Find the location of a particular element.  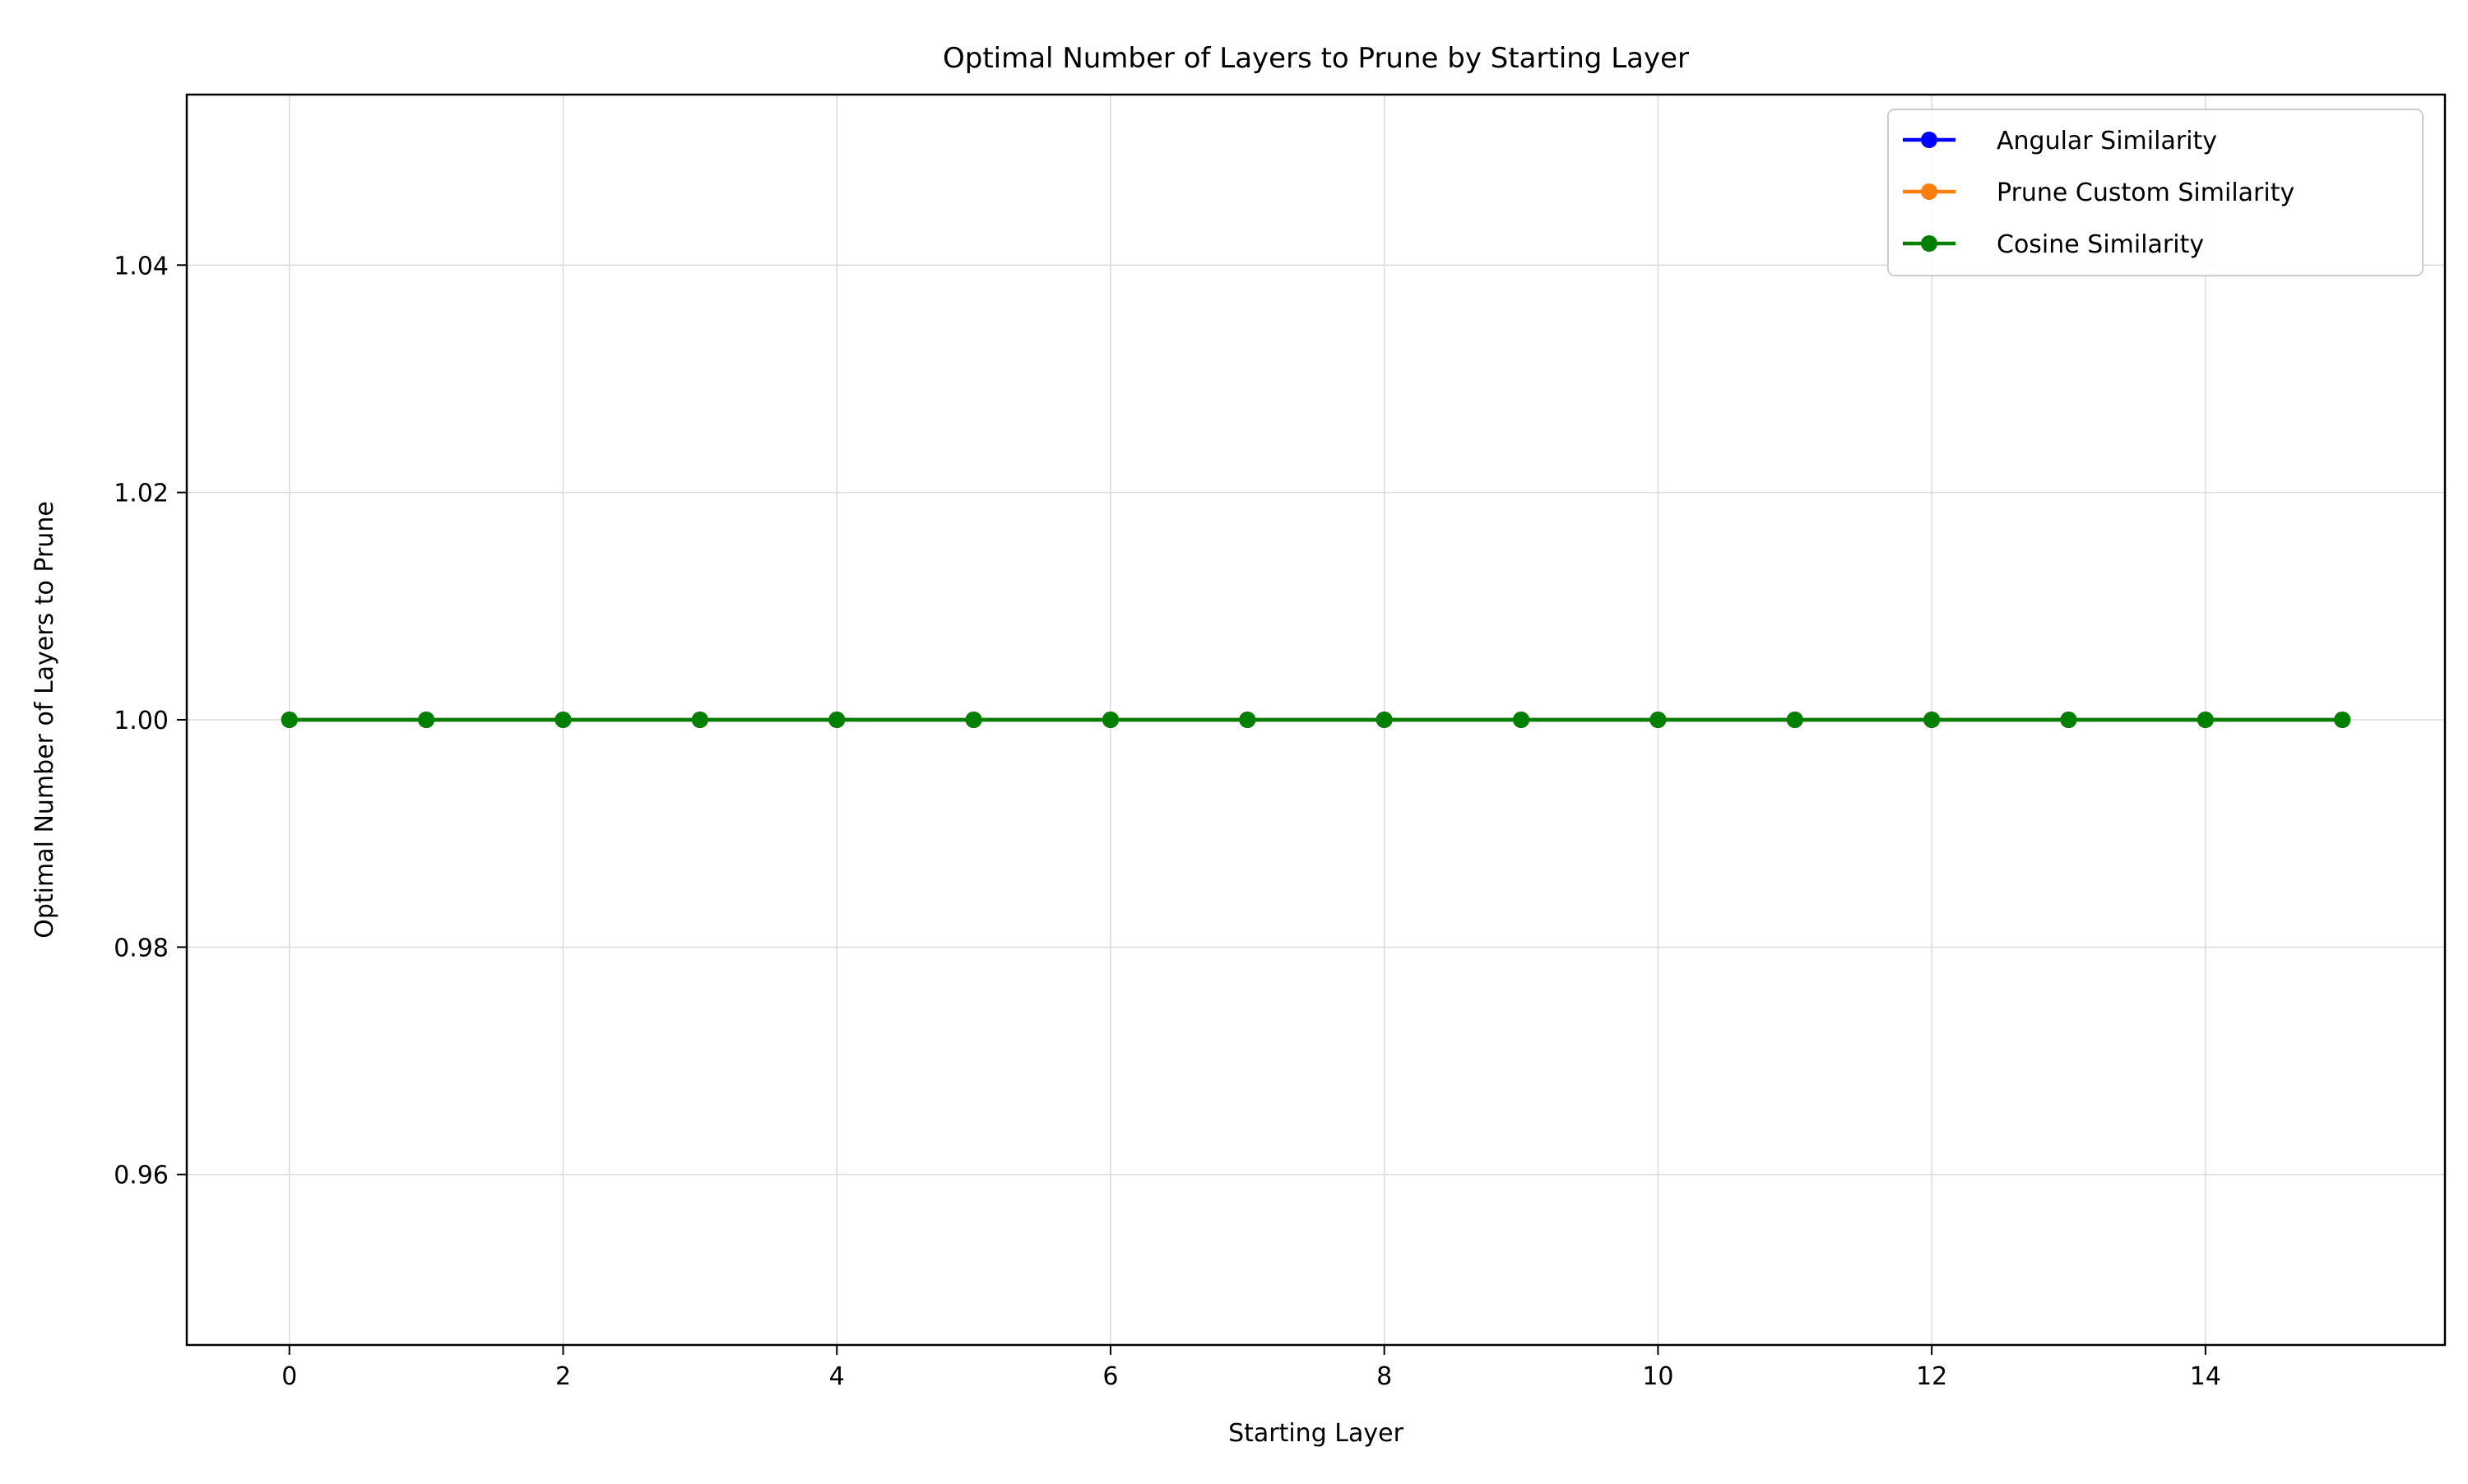

y-tick-label: 1.02 is located at coordinates (141, 494).